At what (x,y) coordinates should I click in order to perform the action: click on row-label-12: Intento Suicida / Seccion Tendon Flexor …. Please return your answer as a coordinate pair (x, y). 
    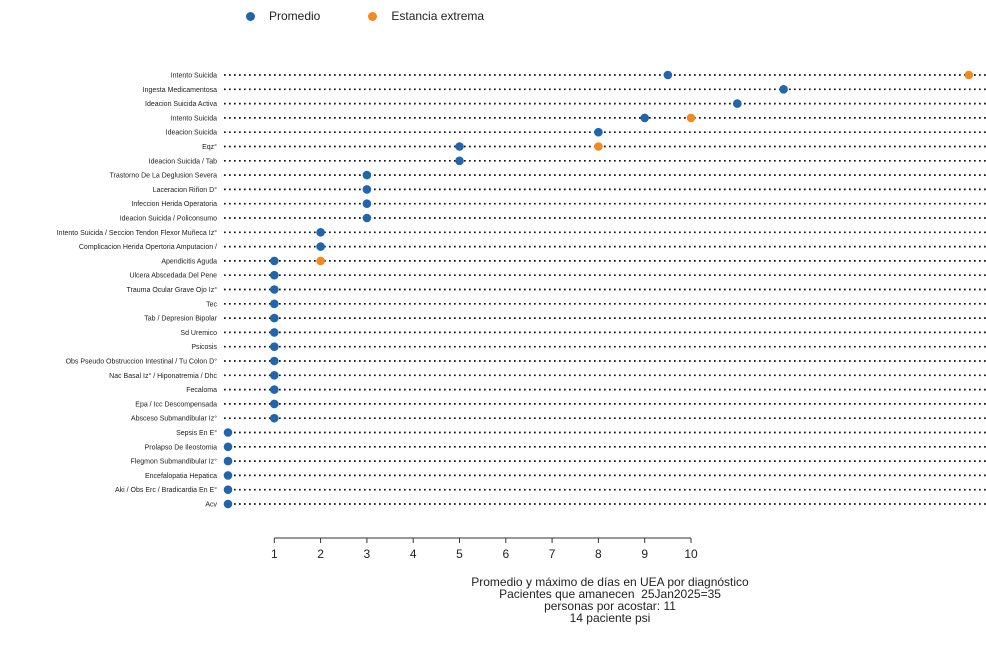
    Looking at the image, I should click on (137, 233).